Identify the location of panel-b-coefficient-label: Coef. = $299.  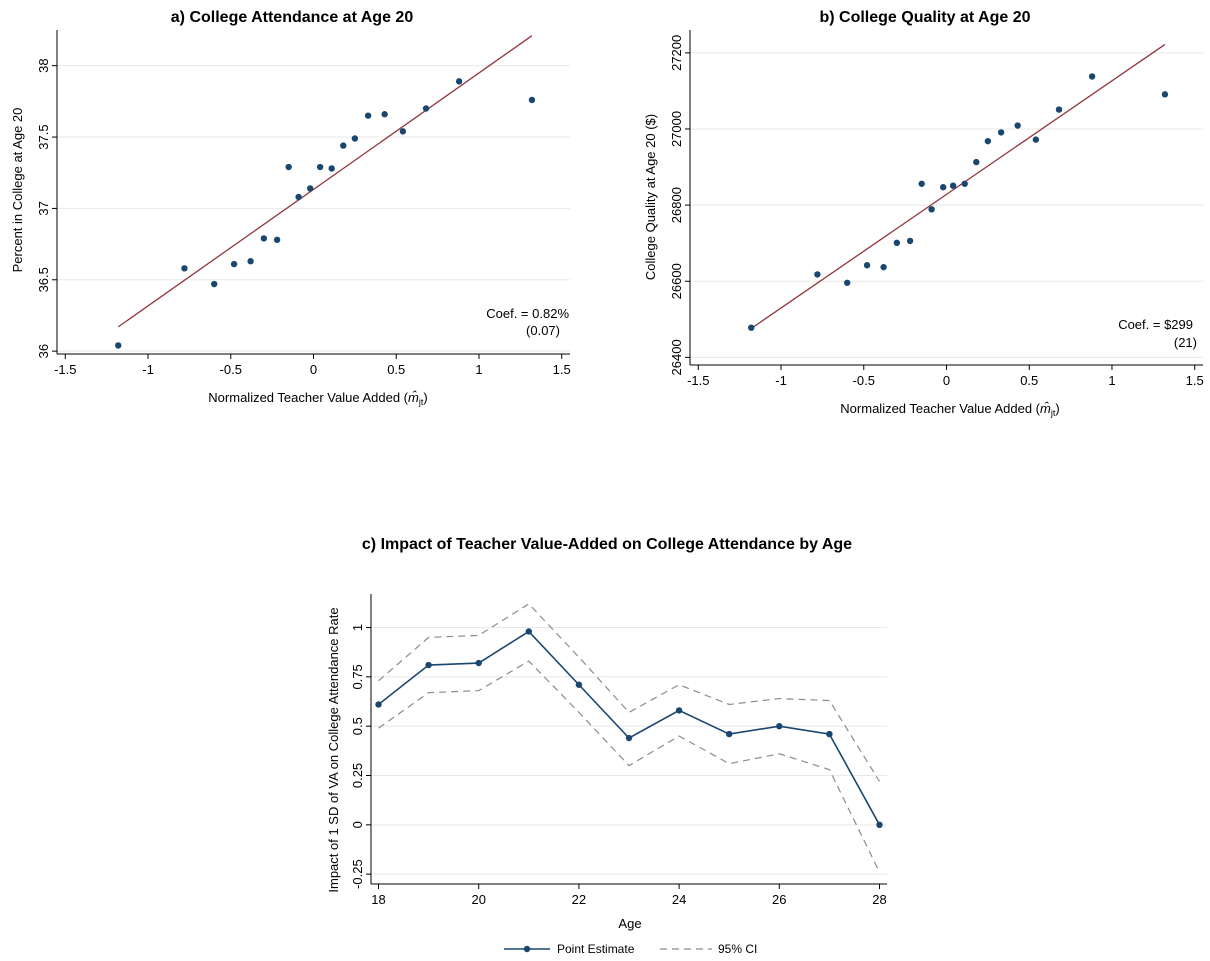
(1155, 324).